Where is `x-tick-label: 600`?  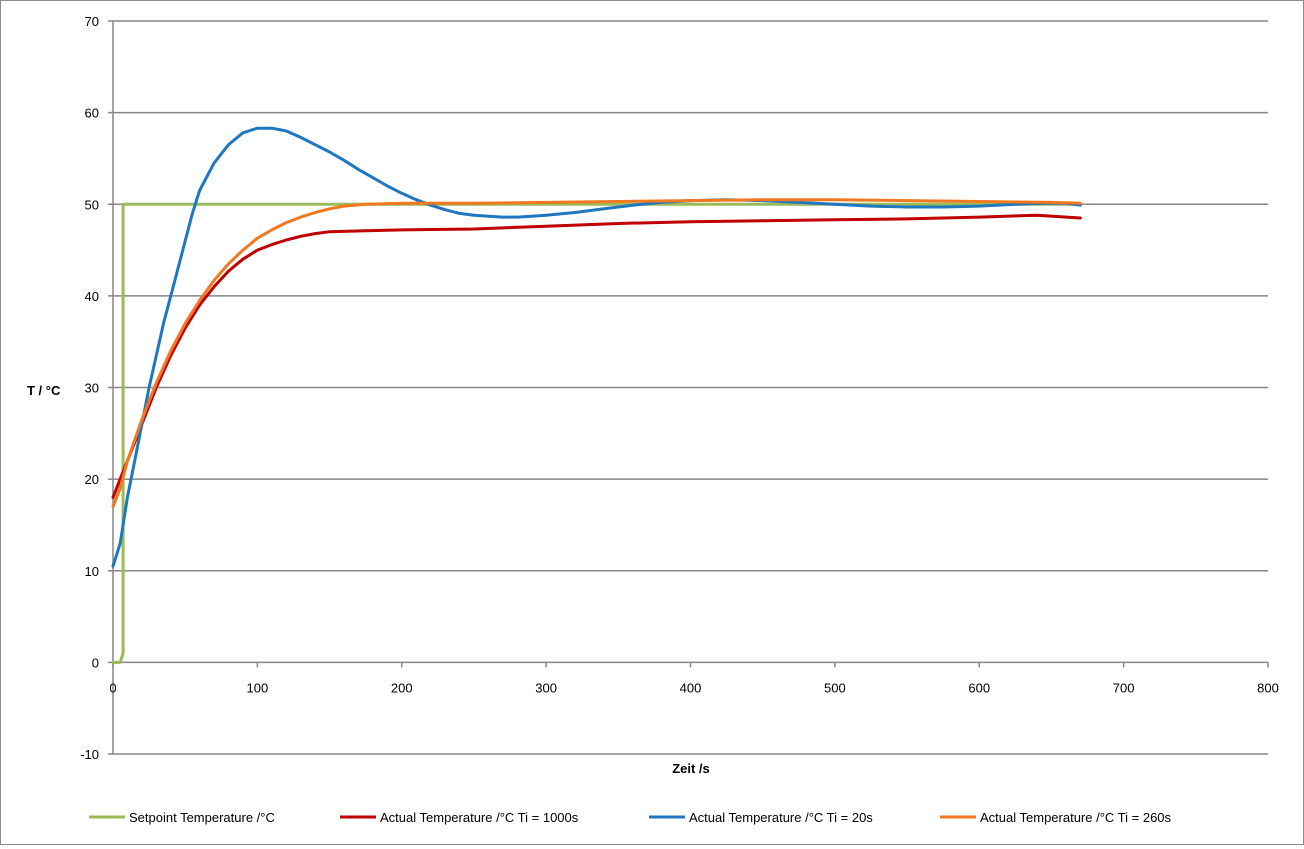
x-tick-label: 600 is located at coordinates (979, 687).